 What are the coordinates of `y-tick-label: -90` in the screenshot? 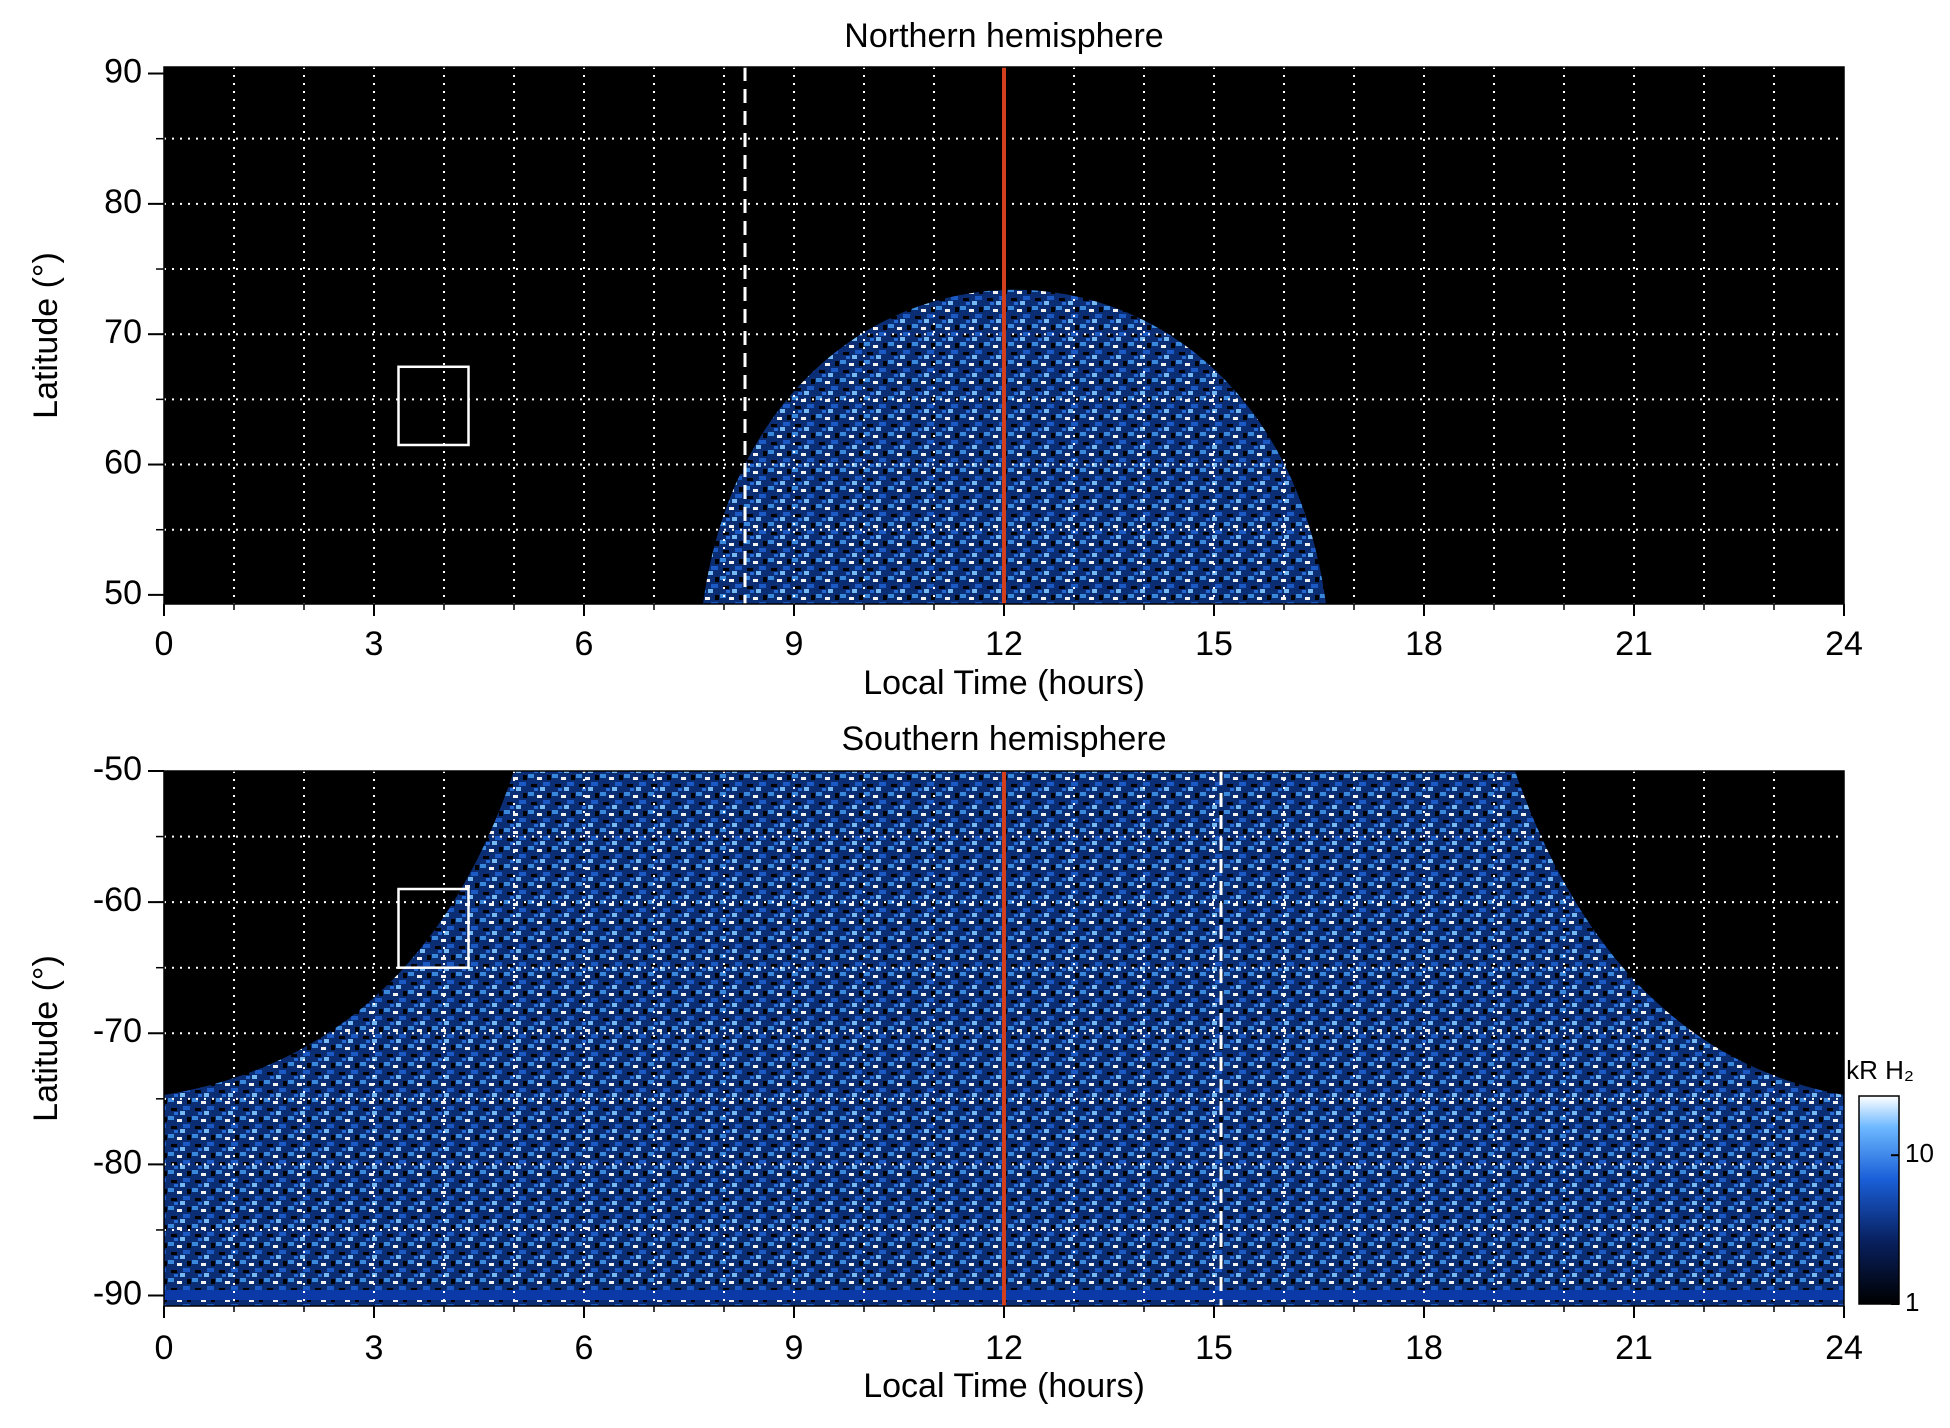 It's located at (117, 1293).